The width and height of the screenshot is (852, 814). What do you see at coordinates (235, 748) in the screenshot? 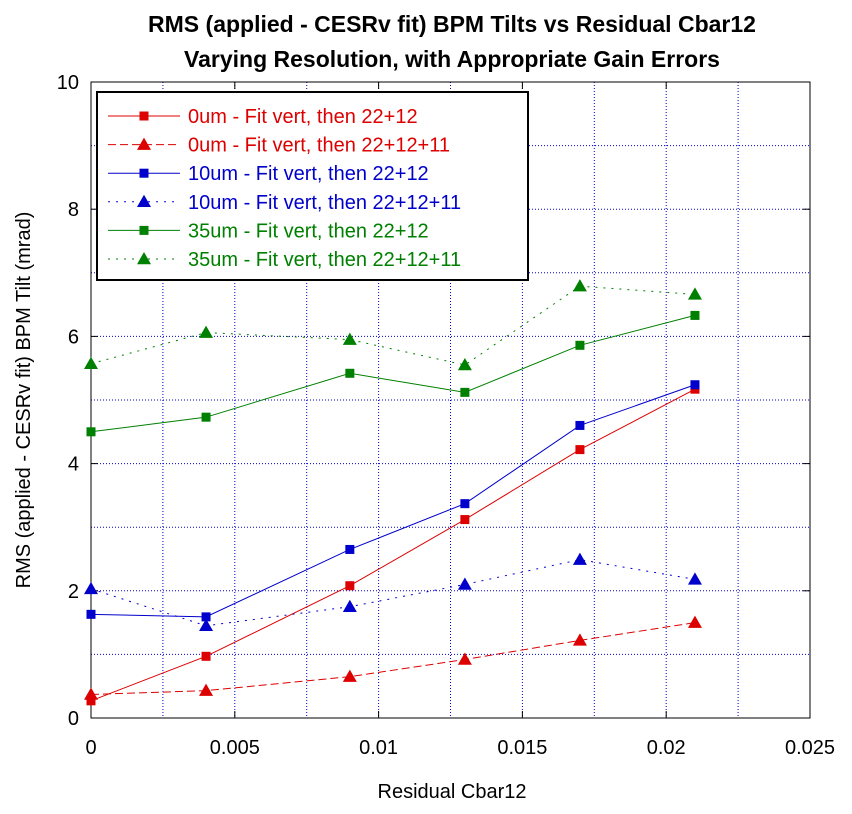
I see `x-tick-label: 0.005` at bounding box center [235, 748].